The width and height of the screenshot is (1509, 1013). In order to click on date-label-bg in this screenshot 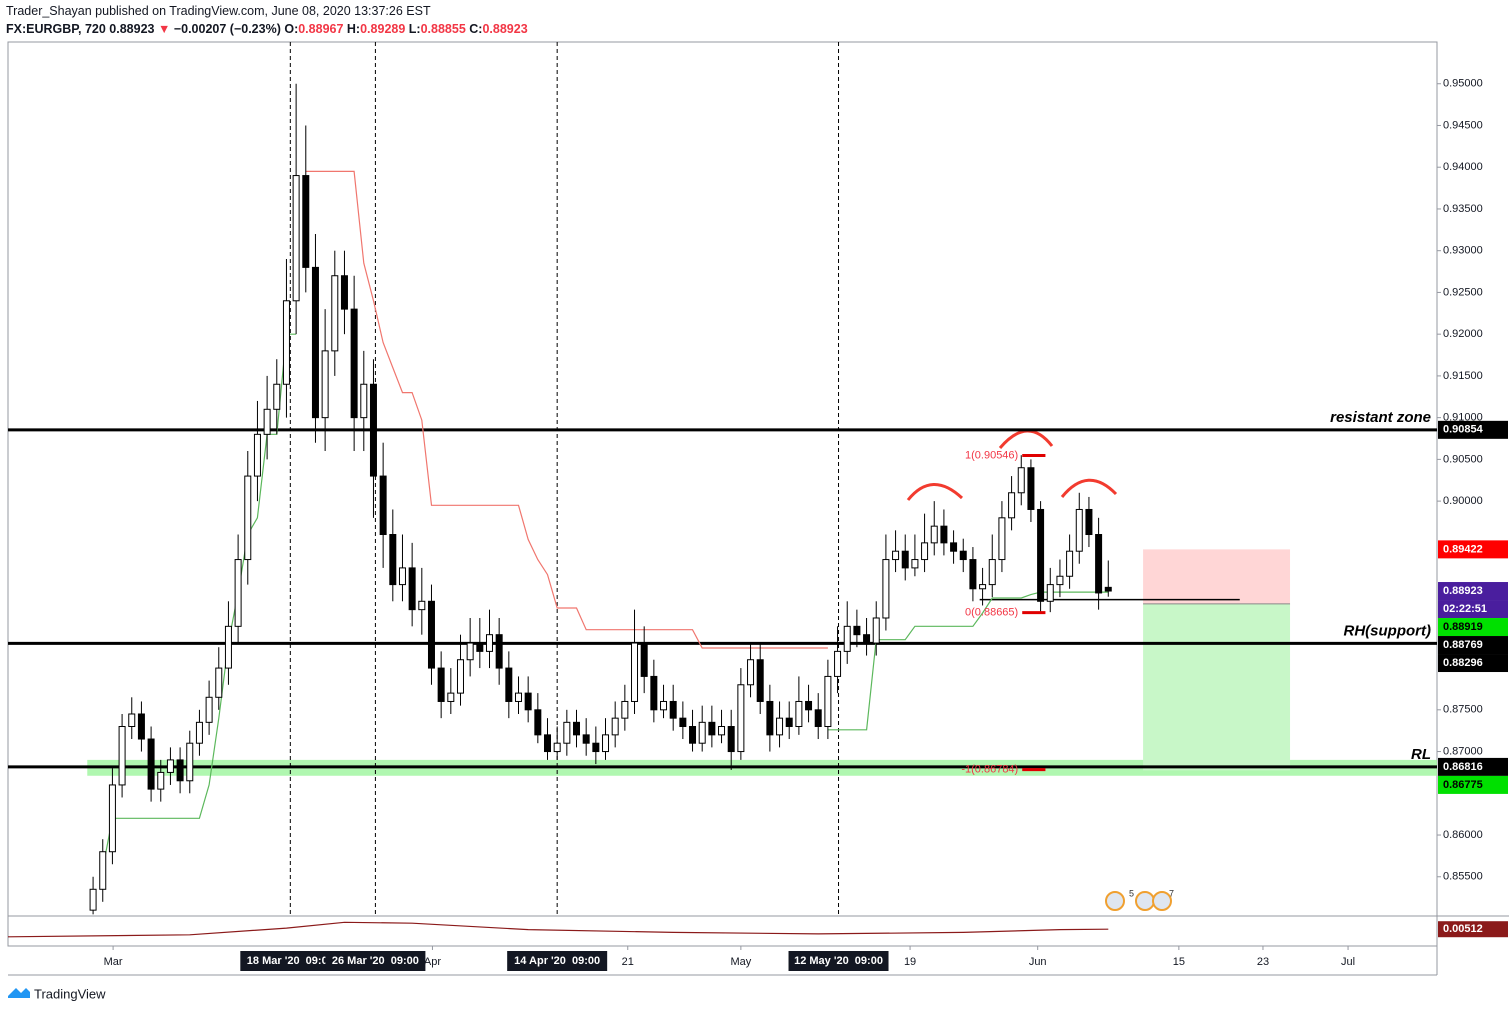, I will do `click(290, 961)`.